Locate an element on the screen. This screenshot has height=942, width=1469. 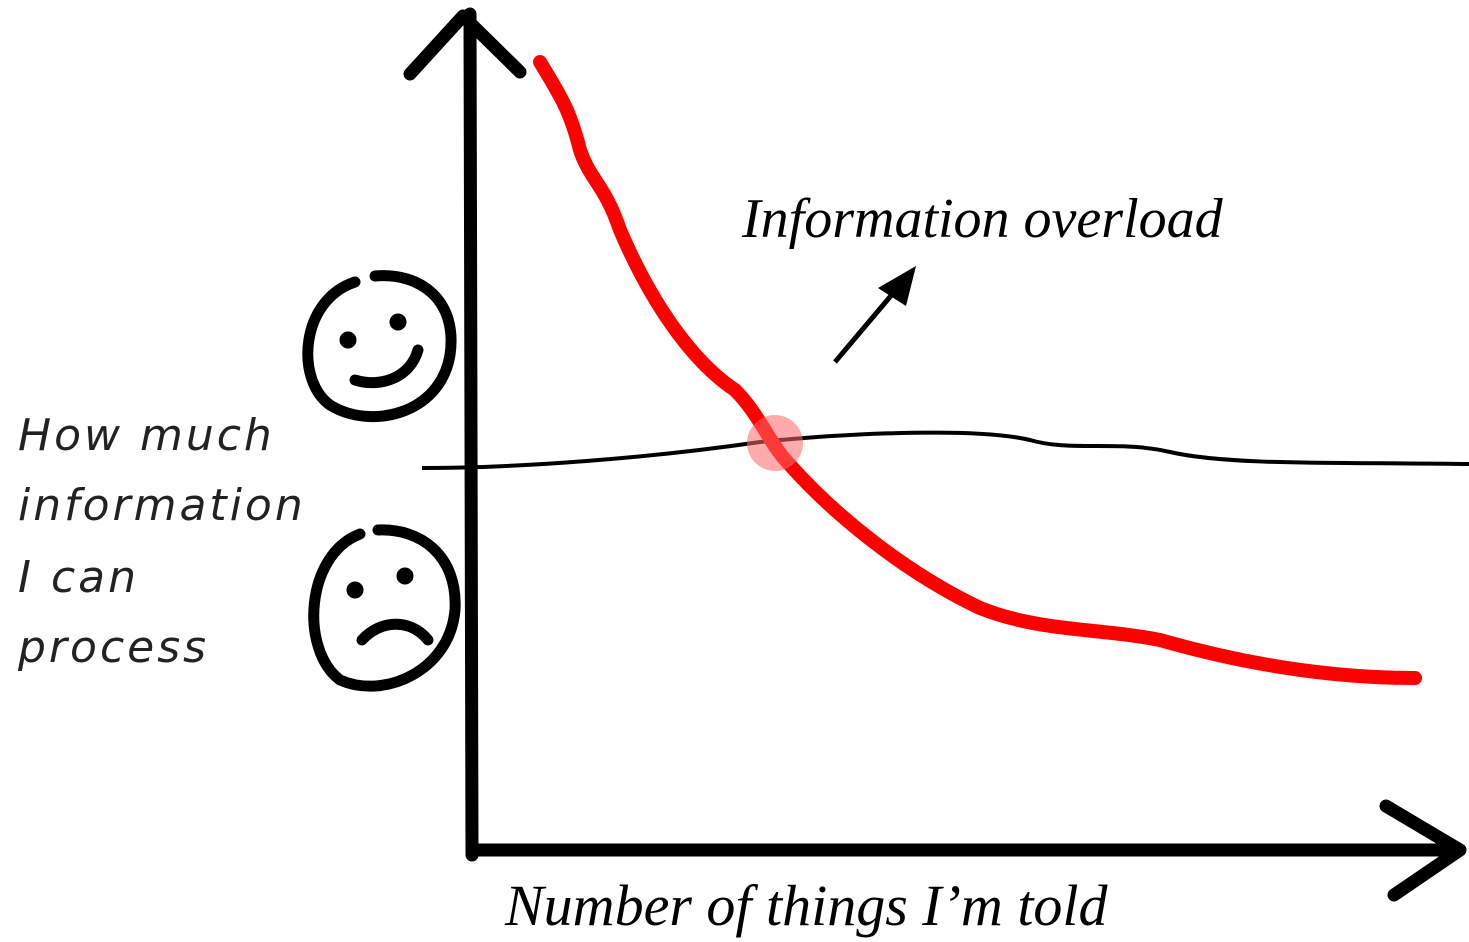
crossing-highlight is located at coordinates (775, 443).